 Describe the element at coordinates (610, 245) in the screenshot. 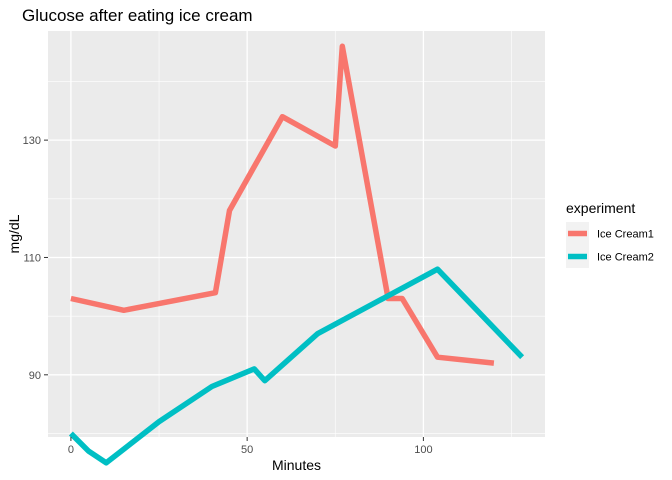

I see `legend-items: Ice Cream1 Ice Cream2` at that location.